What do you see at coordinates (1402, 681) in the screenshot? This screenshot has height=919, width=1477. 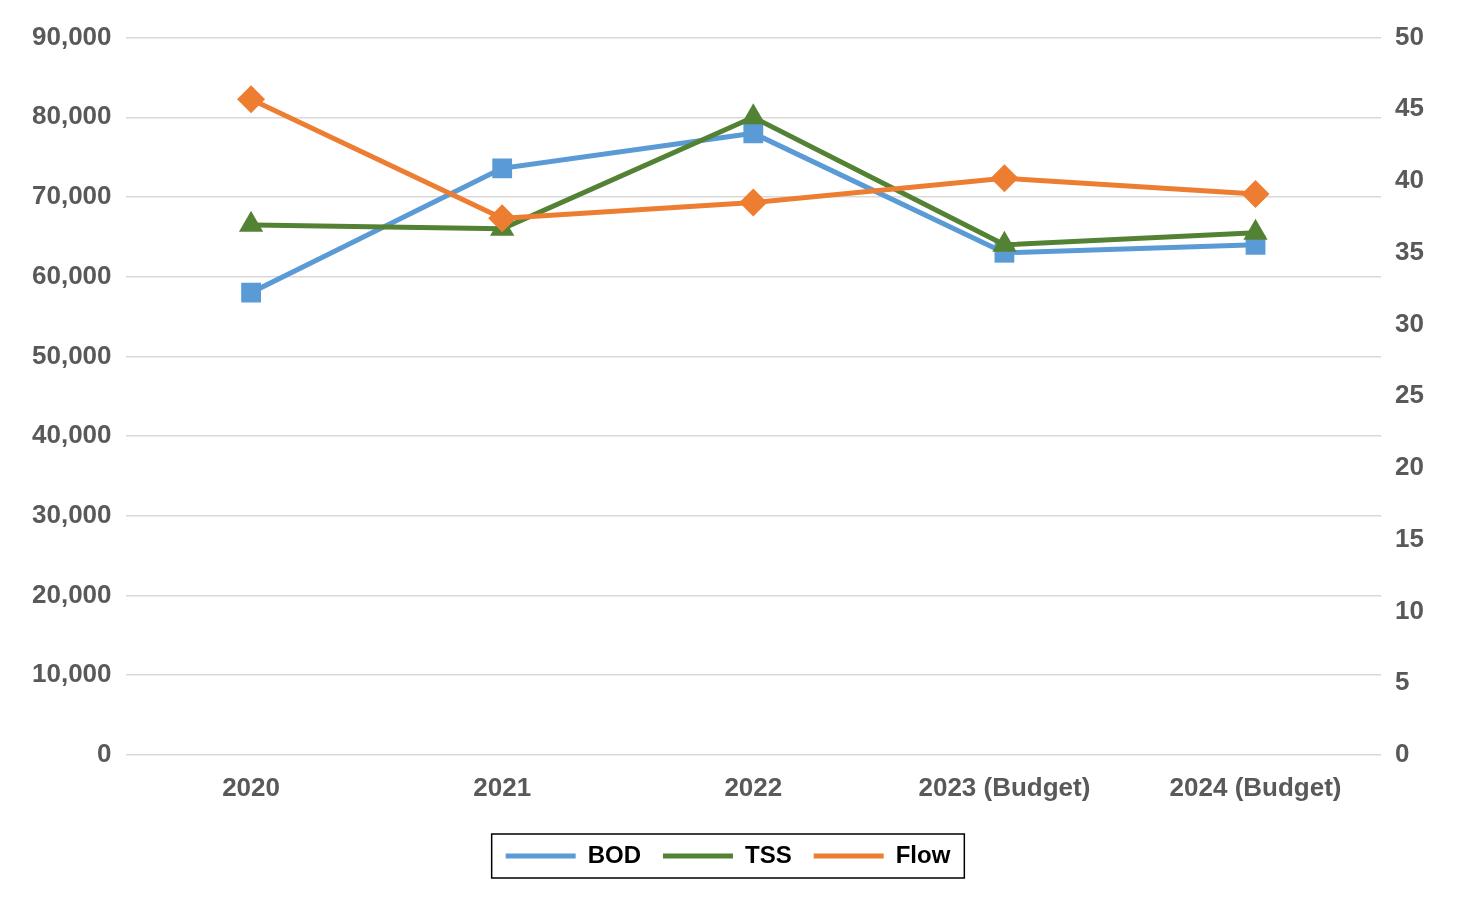 I see `y2-tick-label: 5` at bounding box center [1402, 681].